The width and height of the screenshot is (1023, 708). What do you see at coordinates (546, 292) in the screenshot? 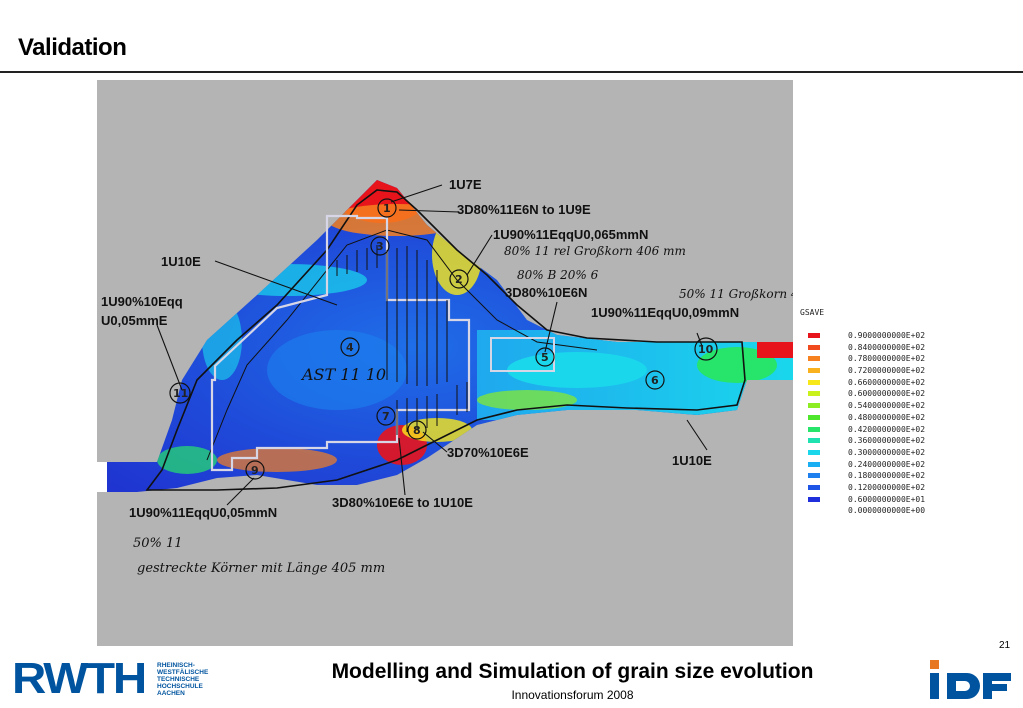
I see `label-3d80-10e6n: 3D80%10E6N` at bounding box center [546, 292].